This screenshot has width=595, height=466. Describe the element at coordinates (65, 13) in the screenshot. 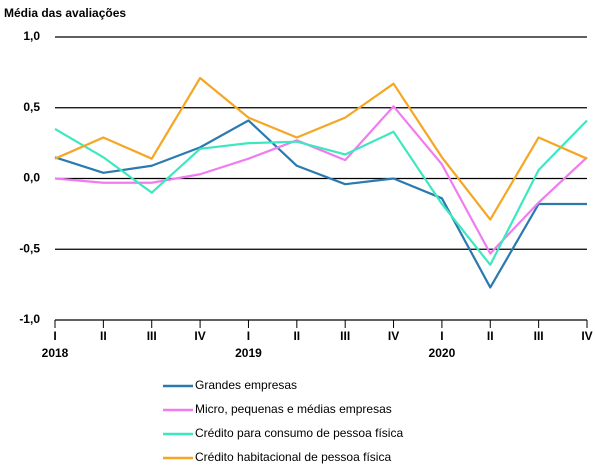

I see `y-axis-label: Média das avaliações` at that location.